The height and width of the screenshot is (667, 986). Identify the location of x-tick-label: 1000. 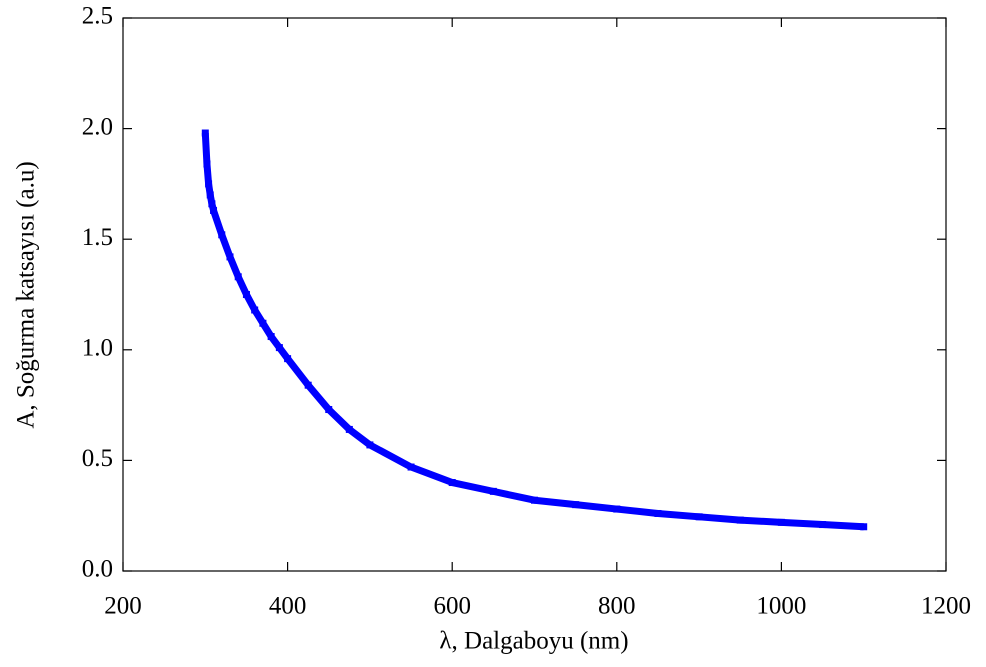
(781, 606).